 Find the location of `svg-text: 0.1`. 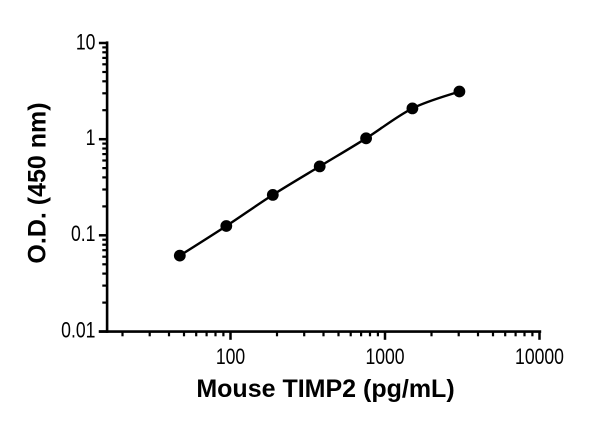

svg-text: 0.1 is located at coordinates (83, 234).